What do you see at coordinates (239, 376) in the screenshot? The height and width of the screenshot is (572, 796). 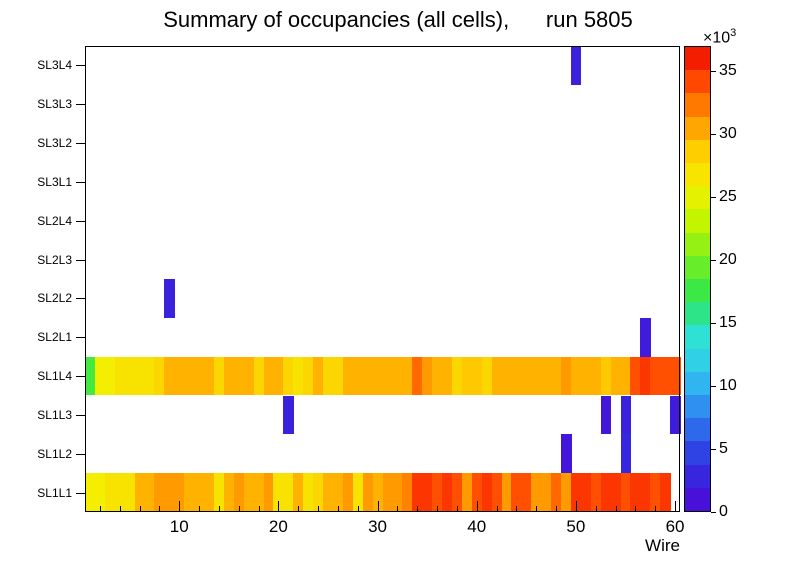 I see `heatmap-cell-SL1L4-w16` at bounding box center [239, 376].